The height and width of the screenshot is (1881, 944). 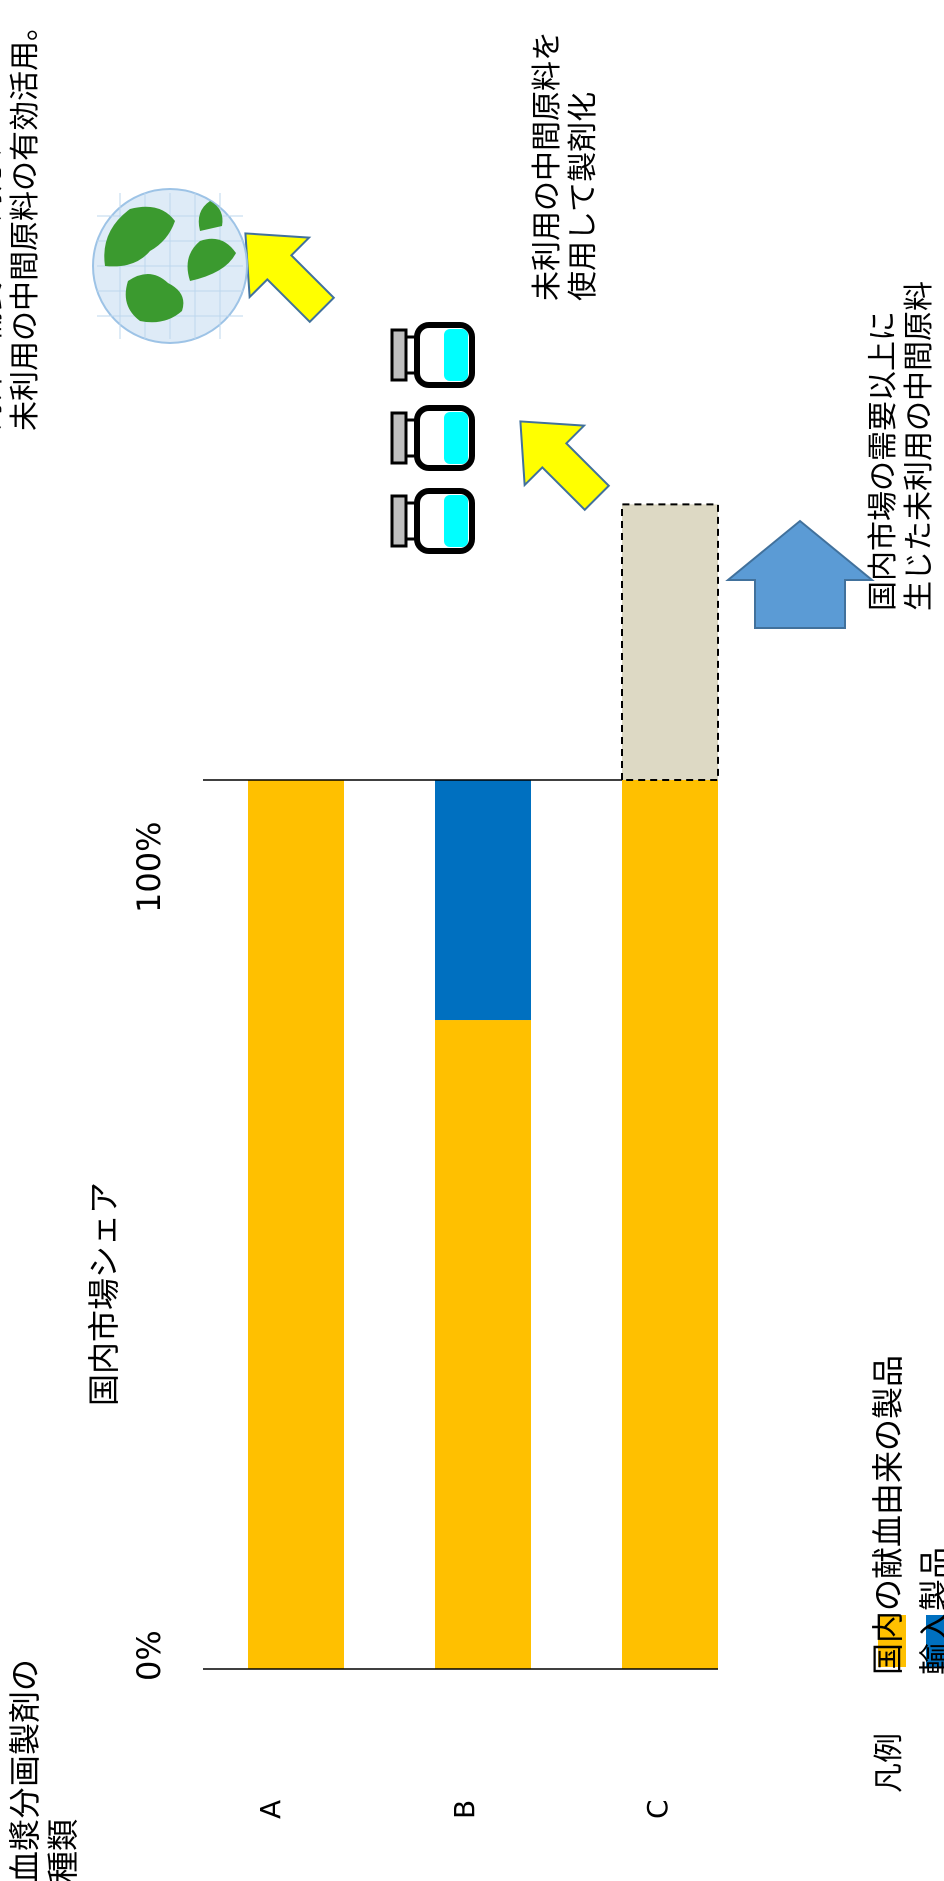 What do you see at coordinates (170, 266) in the screenshot?
I see `globe-icon` at bounding box center [170, 266].